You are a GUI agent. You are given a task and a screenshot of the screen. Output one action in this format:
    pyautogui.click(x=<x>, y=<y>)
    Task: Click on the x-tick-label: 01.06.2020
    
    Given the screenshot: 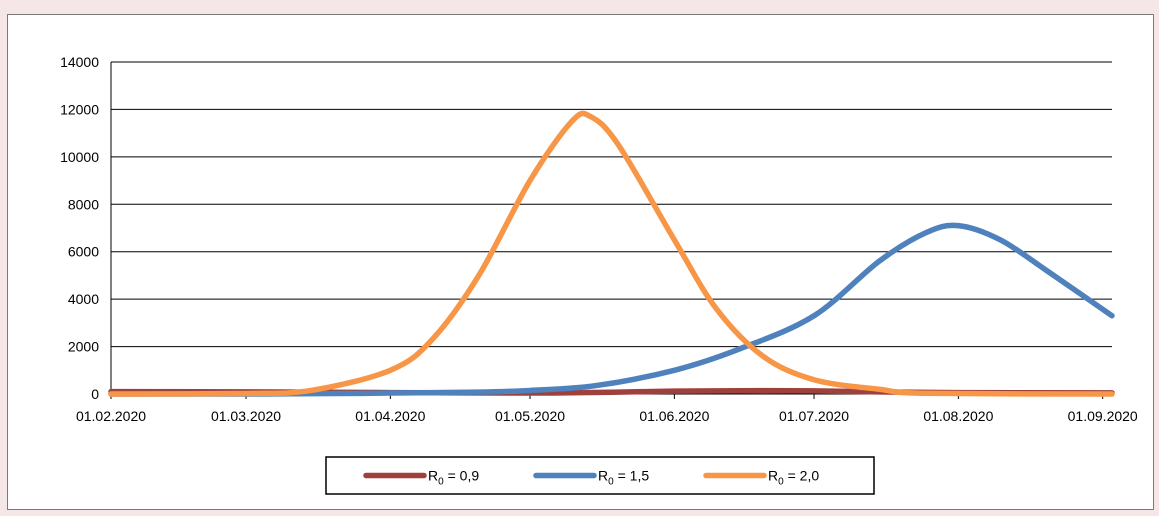 What is the action you would take?
    pyautogui.click(x=674, y=416)
    